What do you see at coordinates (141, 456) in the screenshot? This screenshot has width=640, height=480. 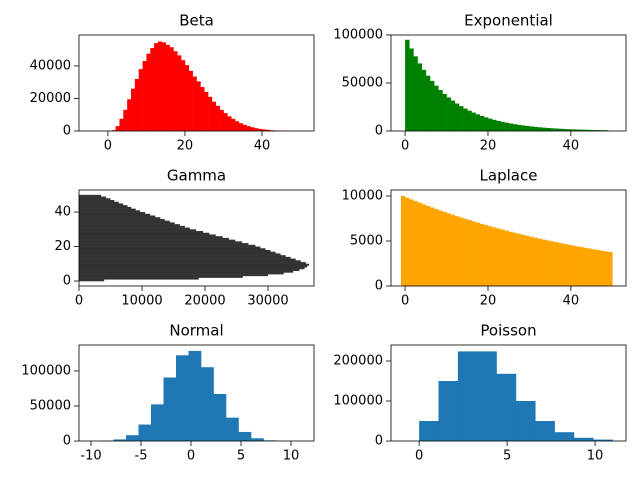 I see `x-tick-label: -5` at bounding box center [141, 456].